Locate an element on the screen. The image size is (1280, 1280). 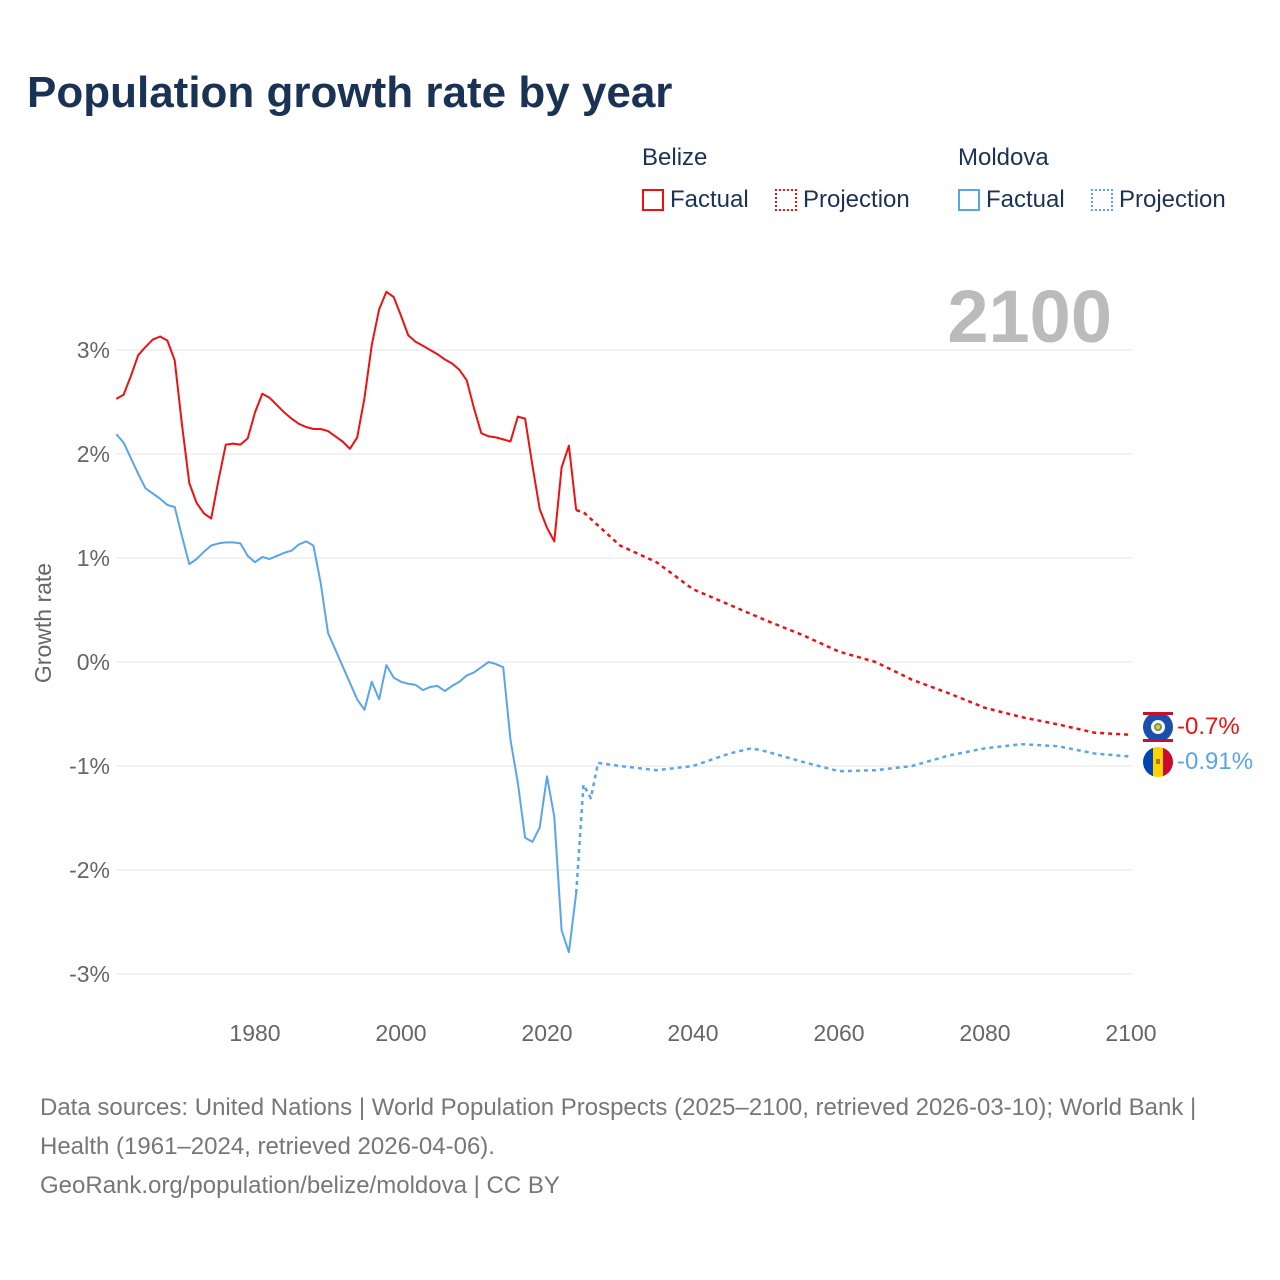
legend-group-name: Belize is located at coordinates (675, 157).